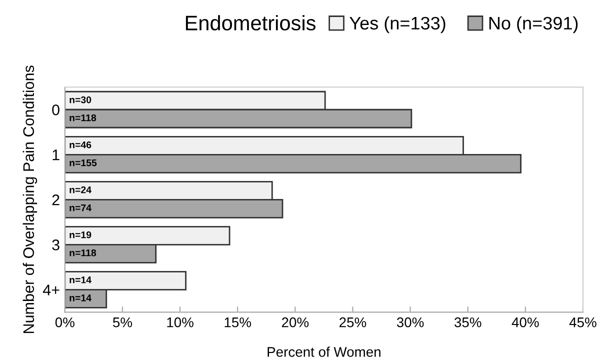  I want to click on x-tick-label: 35%, so click(468, 322).